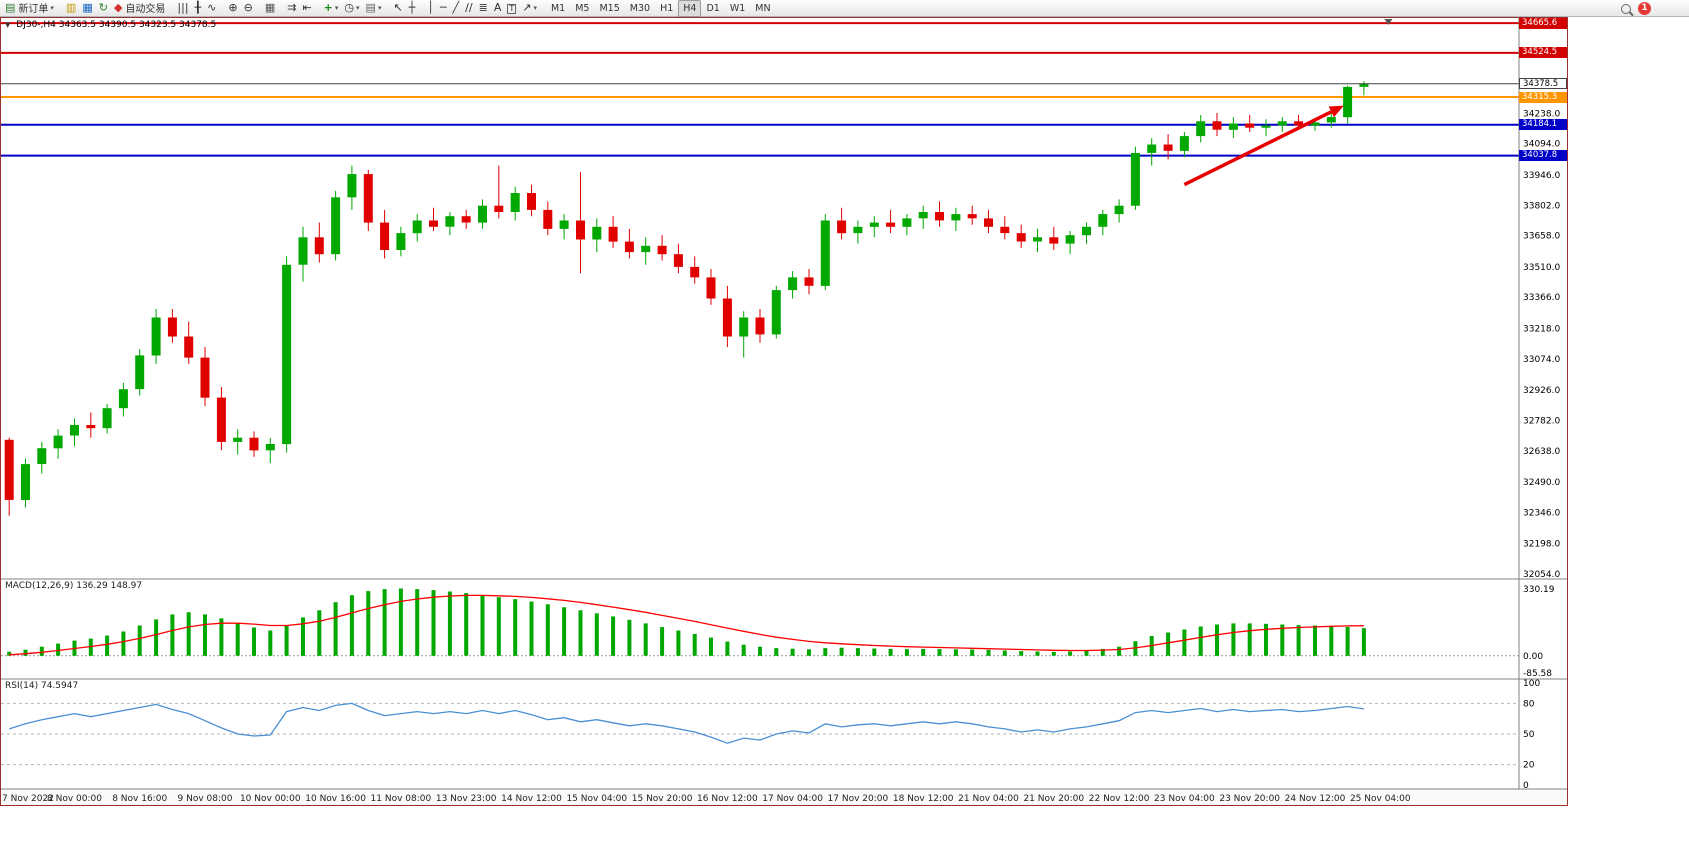  I want to click on timeframe-h1-button: H1, so click(667, 8).